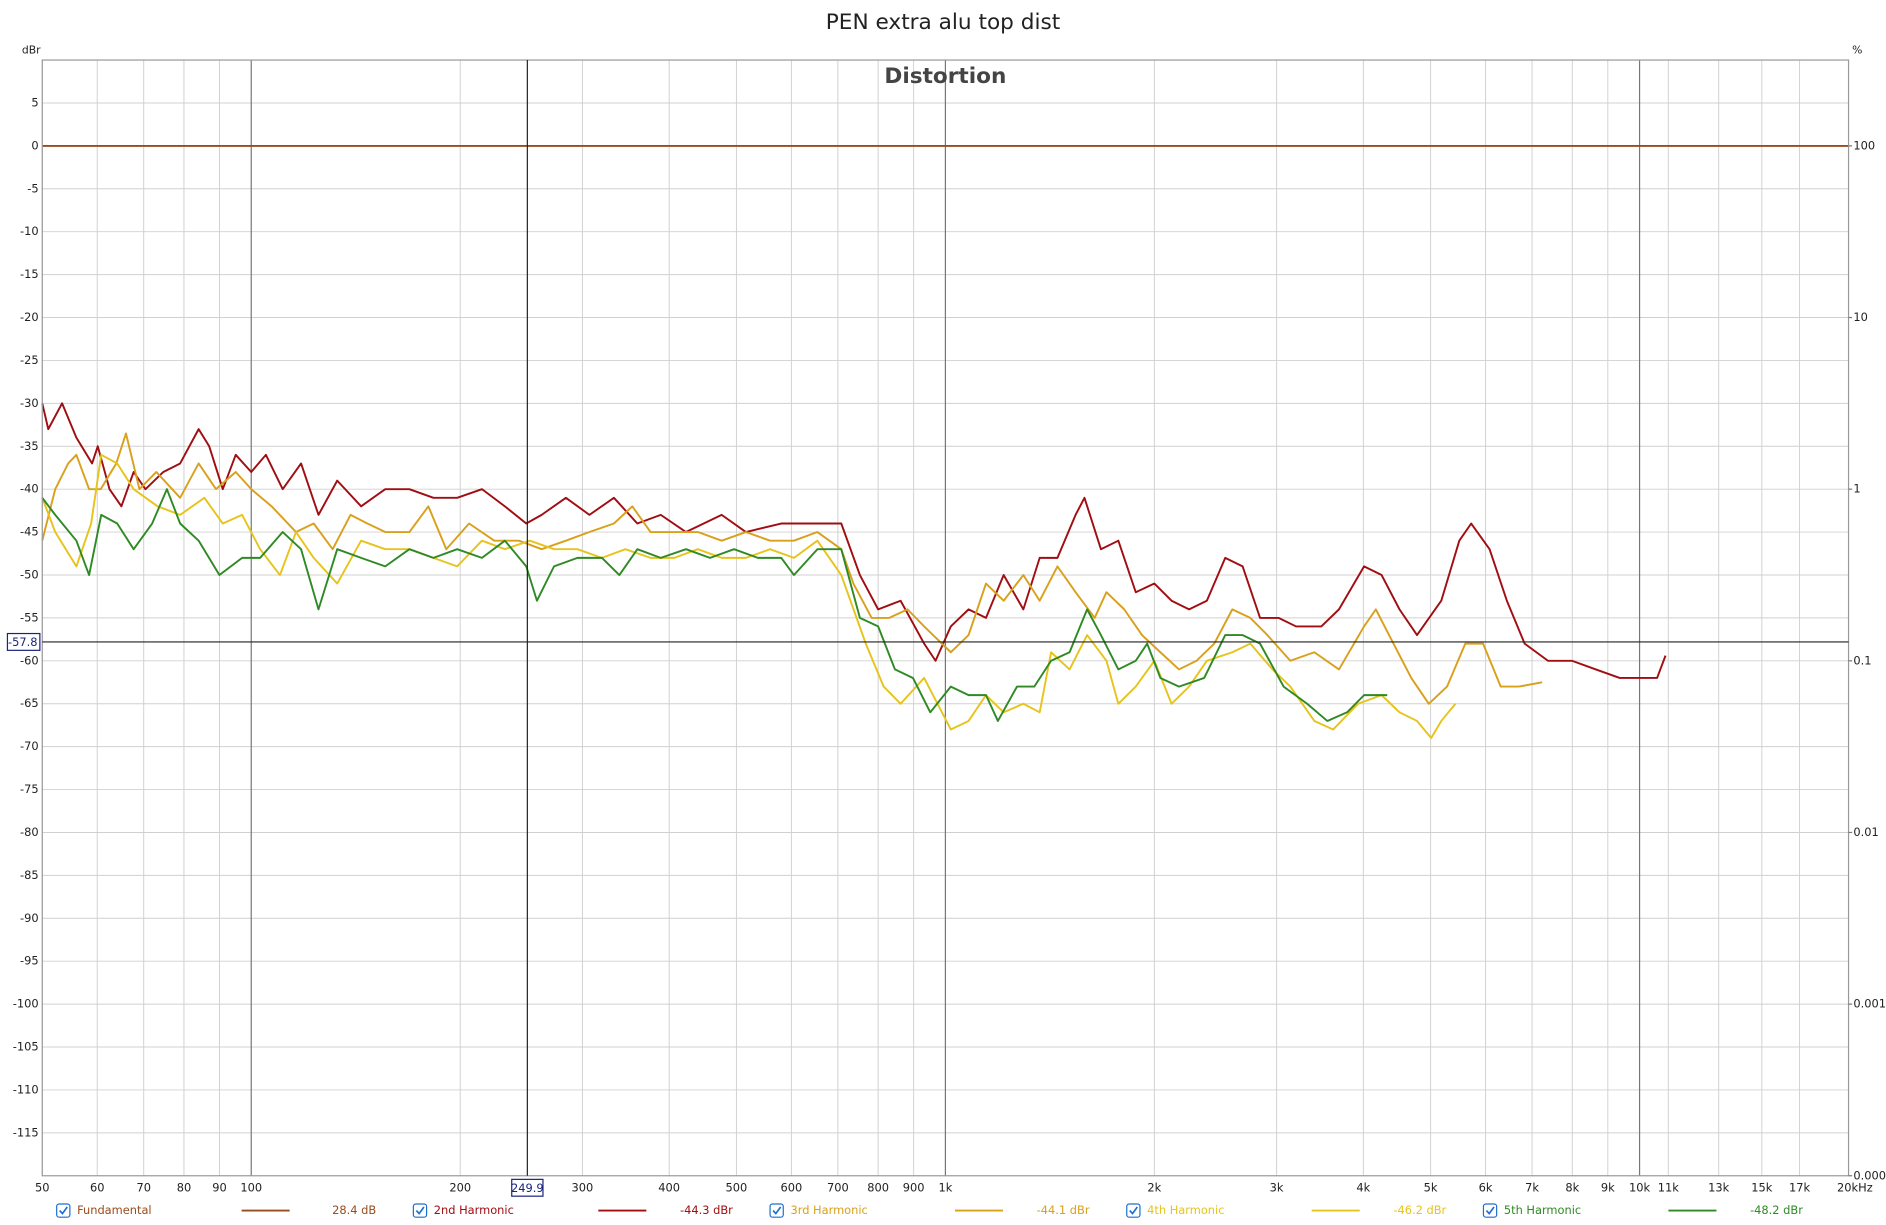 The height and width of the screenshot is (1225, 1886). Describe the element at coordinates (1776, 1210) in the screenshot. I see `legend-reading: -48.2 dBr` at that location.